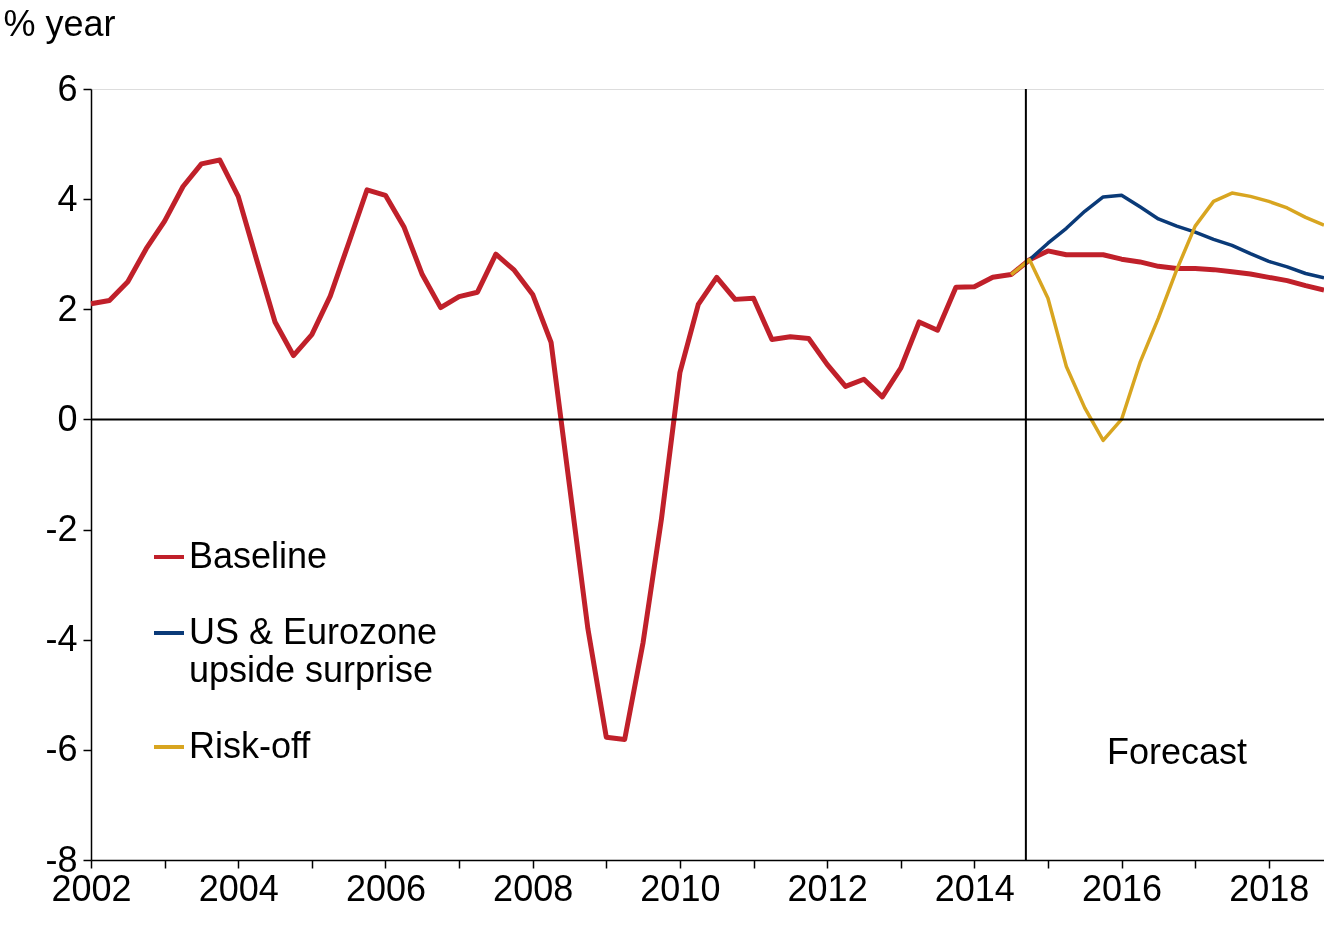 The image size is (1324, 930). I want to click on y-tick-label: -2, so click(61, 529).